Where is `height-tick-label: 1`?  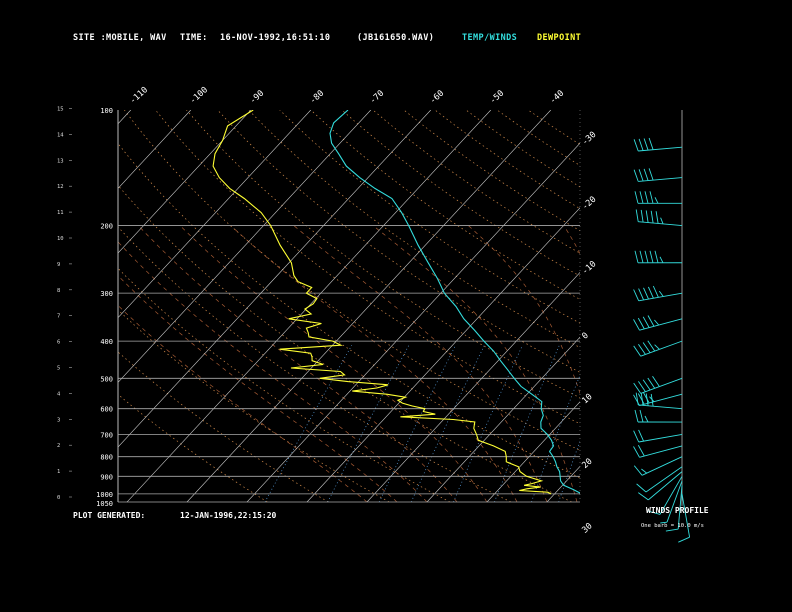 height-tick-label: 1 is located at coordinates (58, 472).